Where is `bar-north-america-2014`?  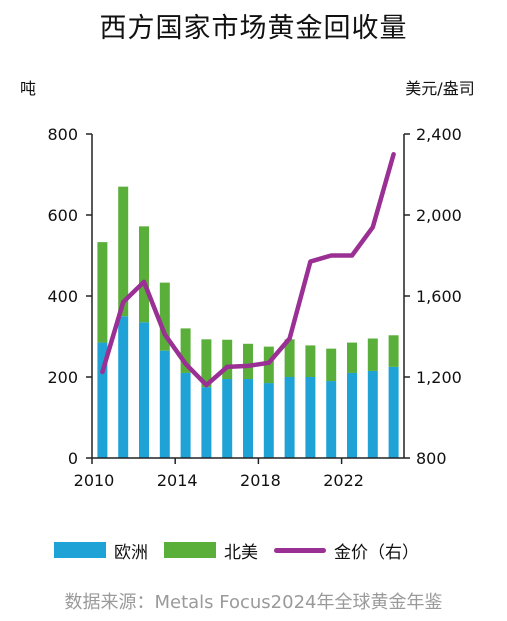 bar-north-america-2014 is located at coordinates (185, 350).